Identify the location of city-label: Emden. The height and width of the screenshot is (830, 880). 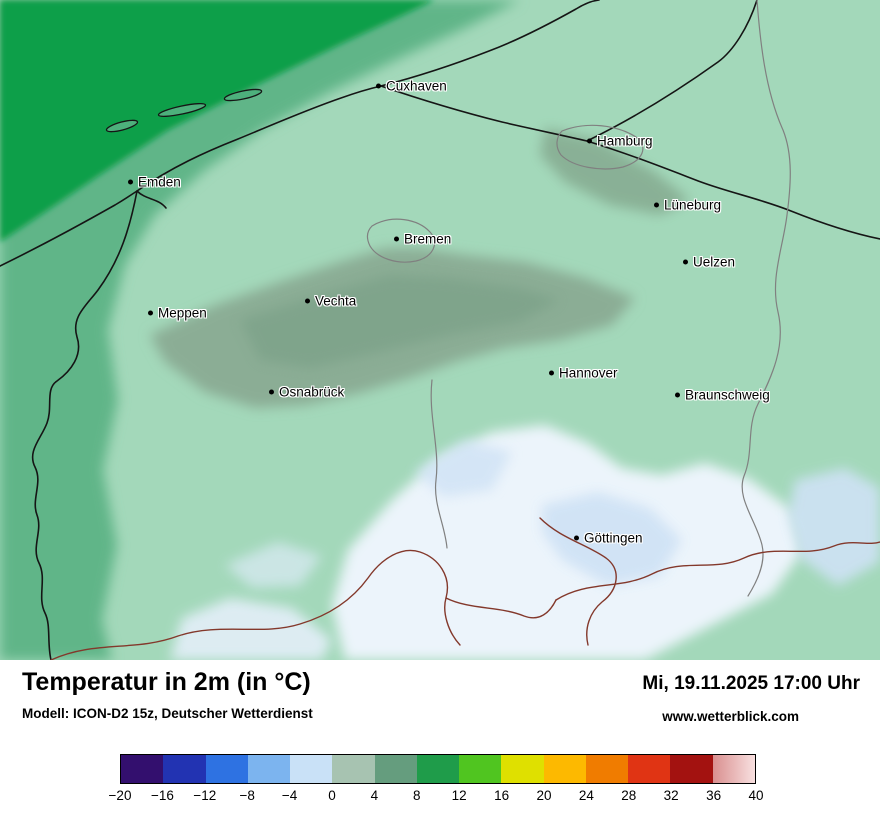
(159, 182).